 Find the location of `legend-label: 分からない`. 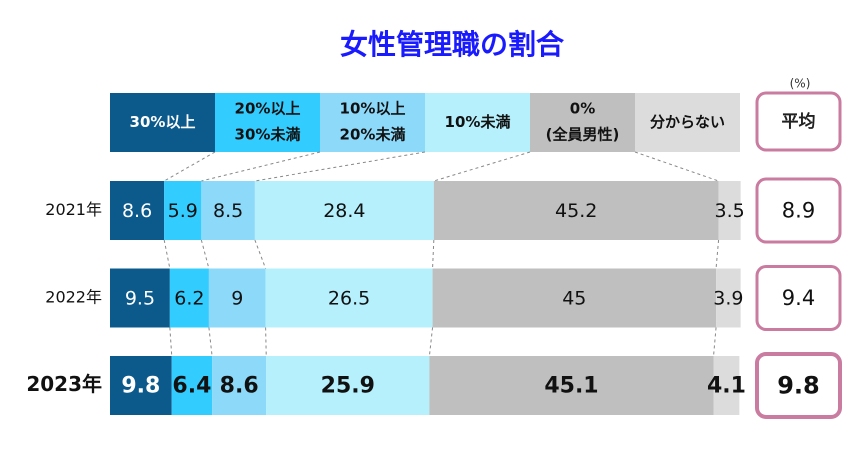

legend-label: 分からない is located at coordinates (687, 122).